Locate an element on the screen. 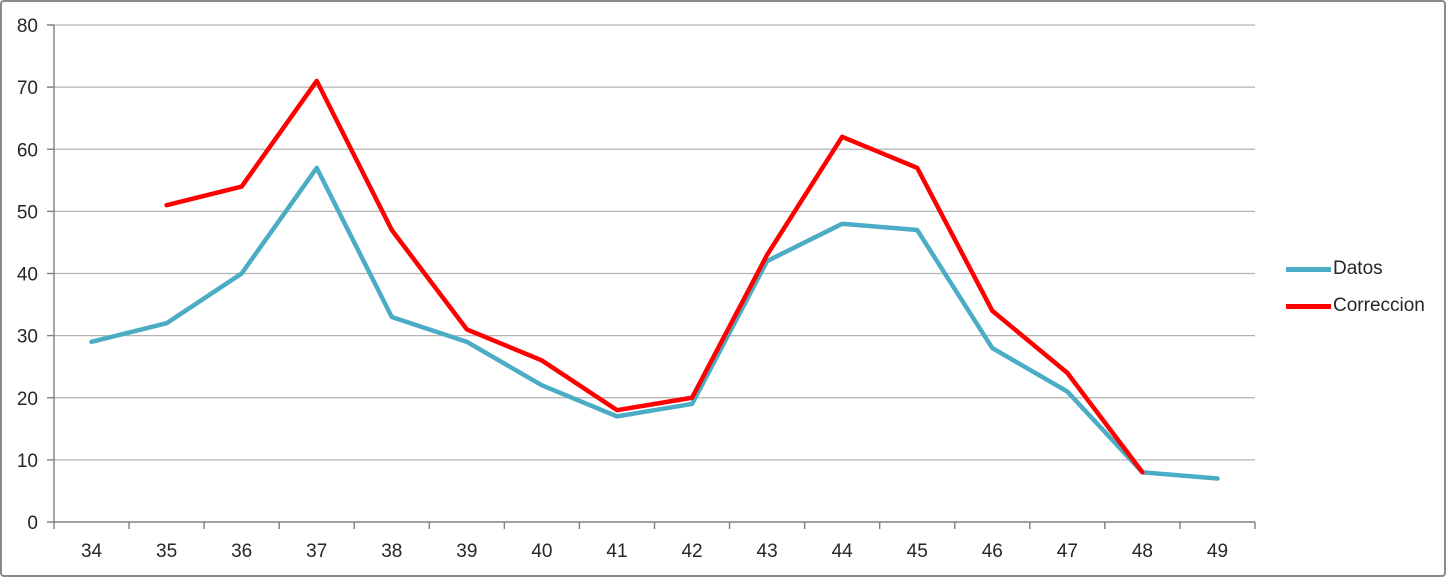  x-tick-label-37: 37 is located at coordinates (316, 551).